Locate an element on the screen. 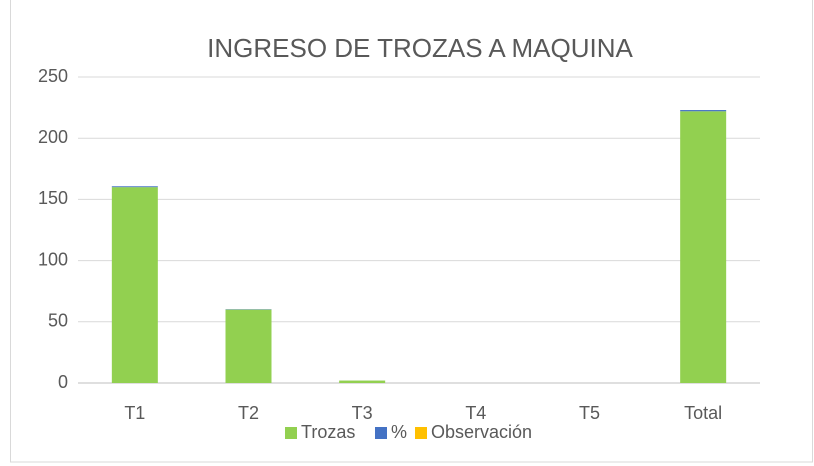  x-tick-label: T1 is located at coordinates (134, 413).